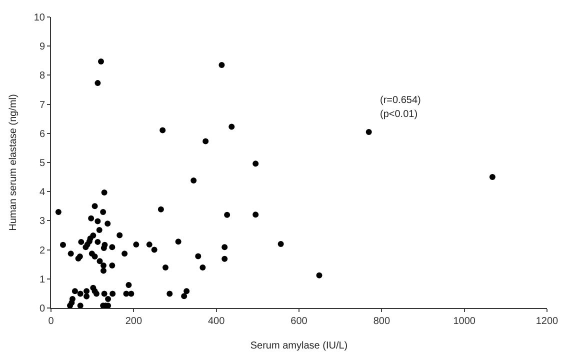 Image resolution: width=571 pixels, height=361 pixels. What do you see at coordinates (400, 100) in the screenshot?
I see `annotation: (r=0.654)` at bounding box center [400, 100].